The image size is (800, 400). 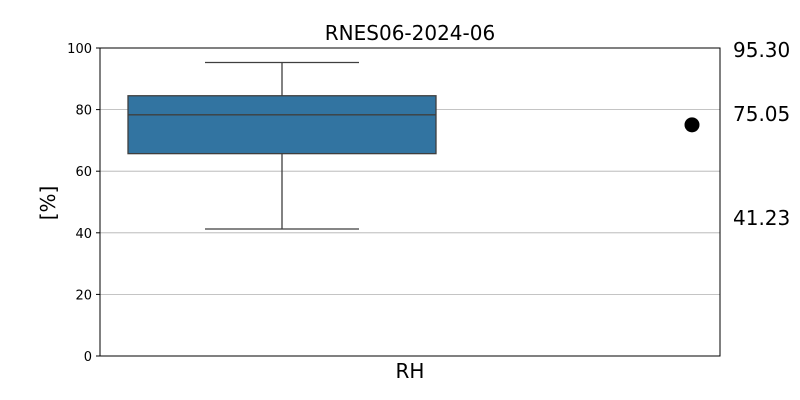 What do you see at coordinates (83, 172) in the screenshot?
I see `y-tick-label: 60` at bounding box center [83, 172].